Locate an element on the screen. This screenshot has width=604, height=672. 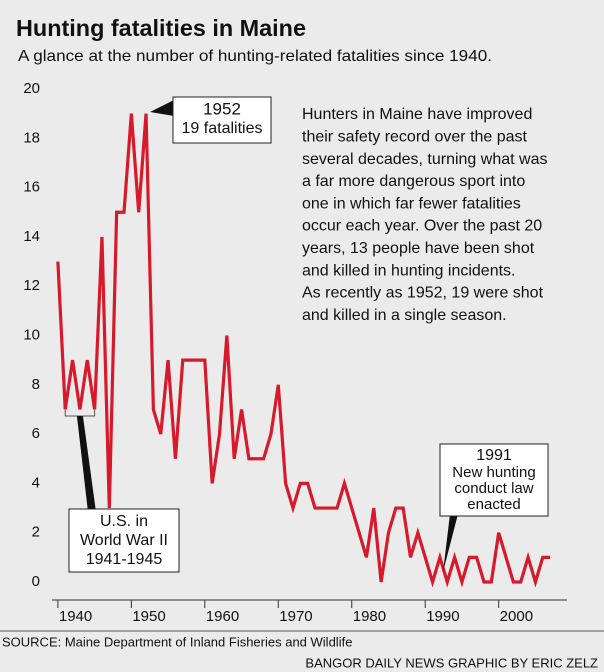
y-tick-label: 10 is located at coordinates (31, 334).